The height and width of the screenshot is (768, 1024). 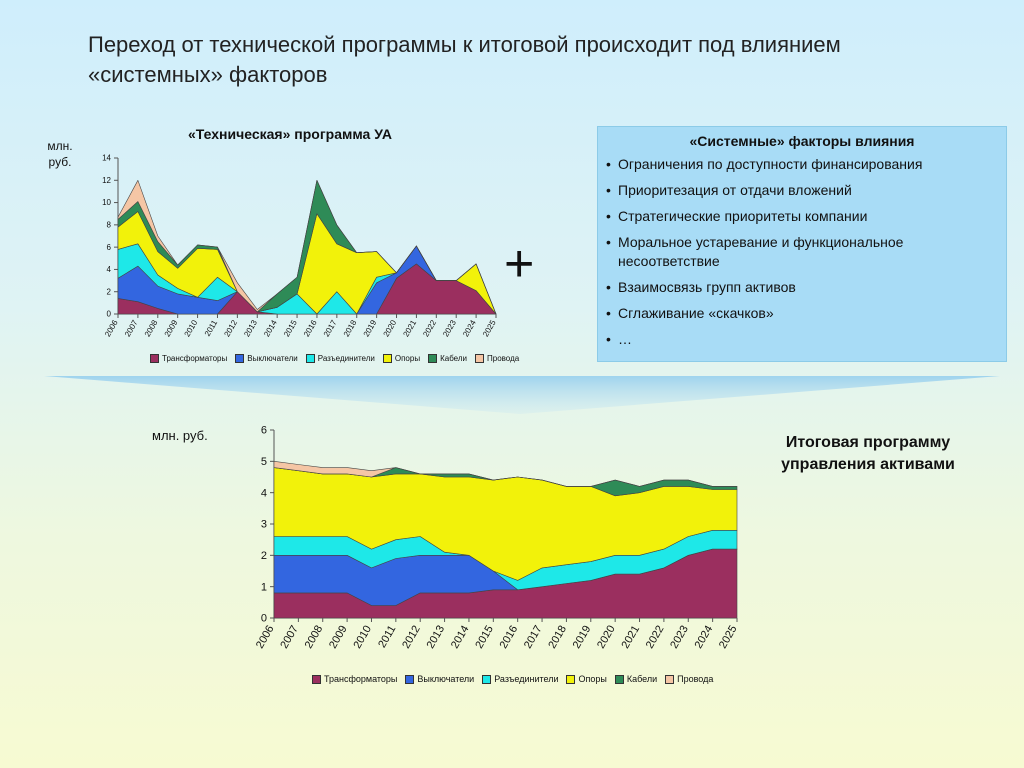 I want to click on factor-item: Взаимосвязь групп активов, so click(x=802, y=287).